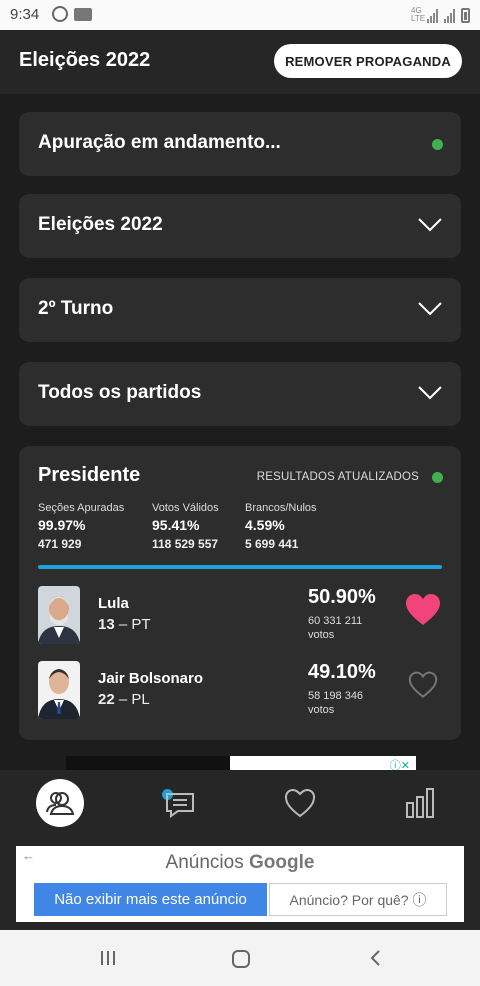  What do you see at coordinates (240, 394) in the screenshot?
I see `party-selector: Todos os partidos` at bounding box center [240, 394].